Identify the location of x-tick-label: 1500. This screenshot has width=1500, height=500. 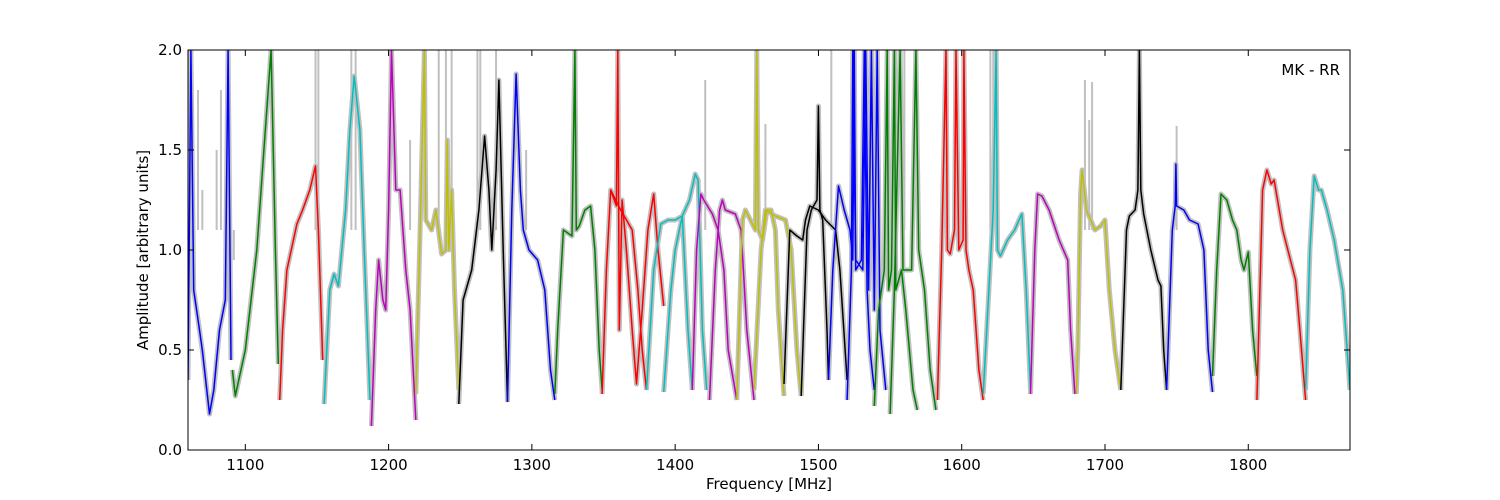
(818, 465).